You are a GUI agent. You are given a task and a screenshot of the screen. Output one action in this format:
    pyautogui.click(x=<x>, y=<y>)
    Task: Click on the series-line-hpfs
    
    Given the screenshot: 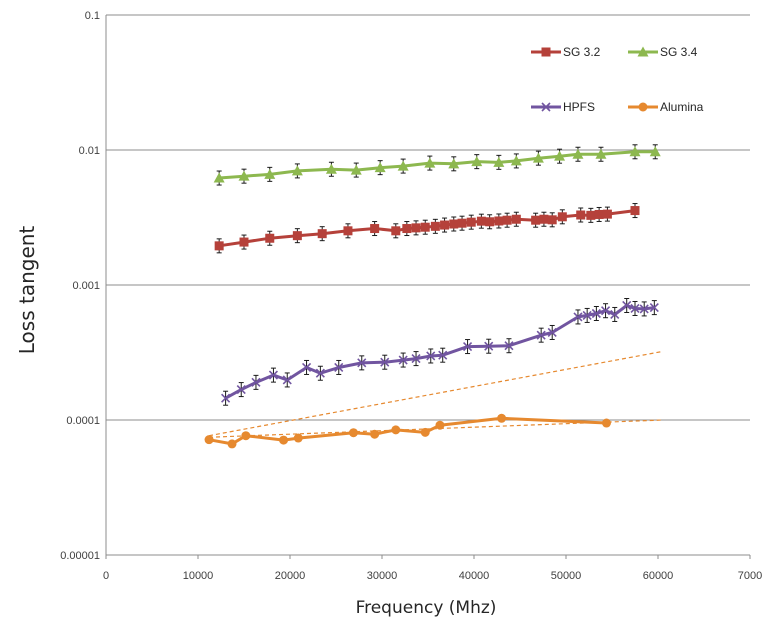 What is the action you would take?
    pyautogui.click(x=439, y=352)
    